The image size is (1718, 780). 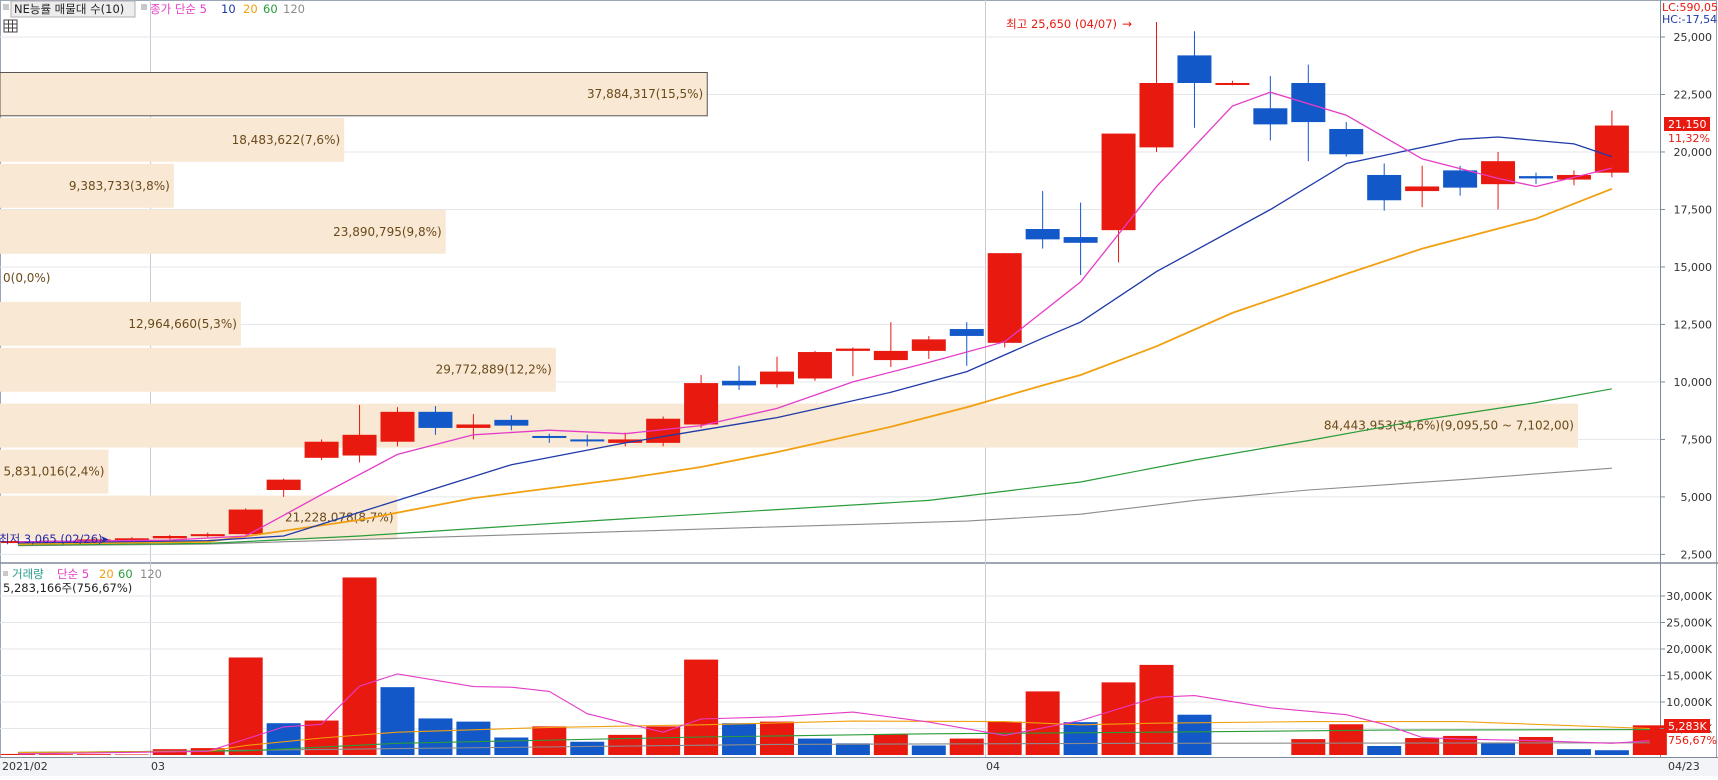 I want to click on legend-ma-label: 종가 단순 5, so click(x=178, y=9).